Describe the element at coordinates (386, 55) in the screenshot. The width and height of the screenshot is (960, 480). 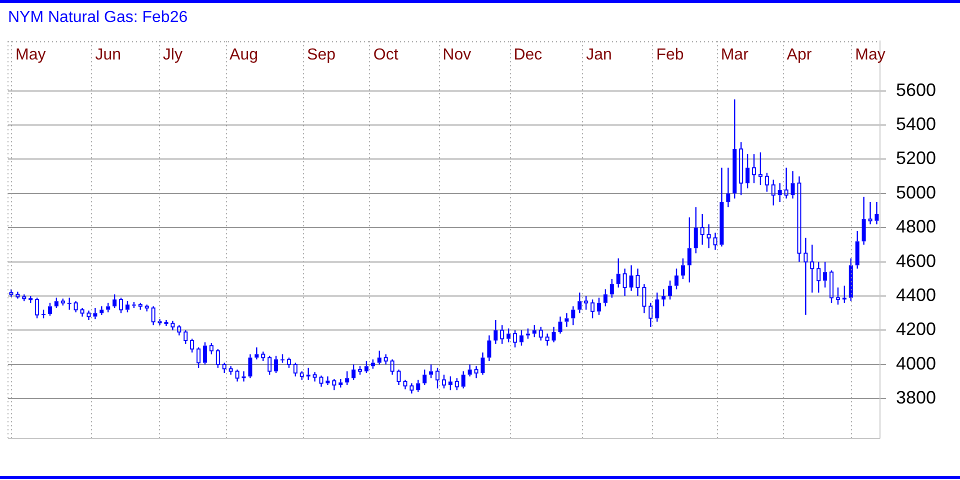
I see `x-tick-label: Oct` at that location.